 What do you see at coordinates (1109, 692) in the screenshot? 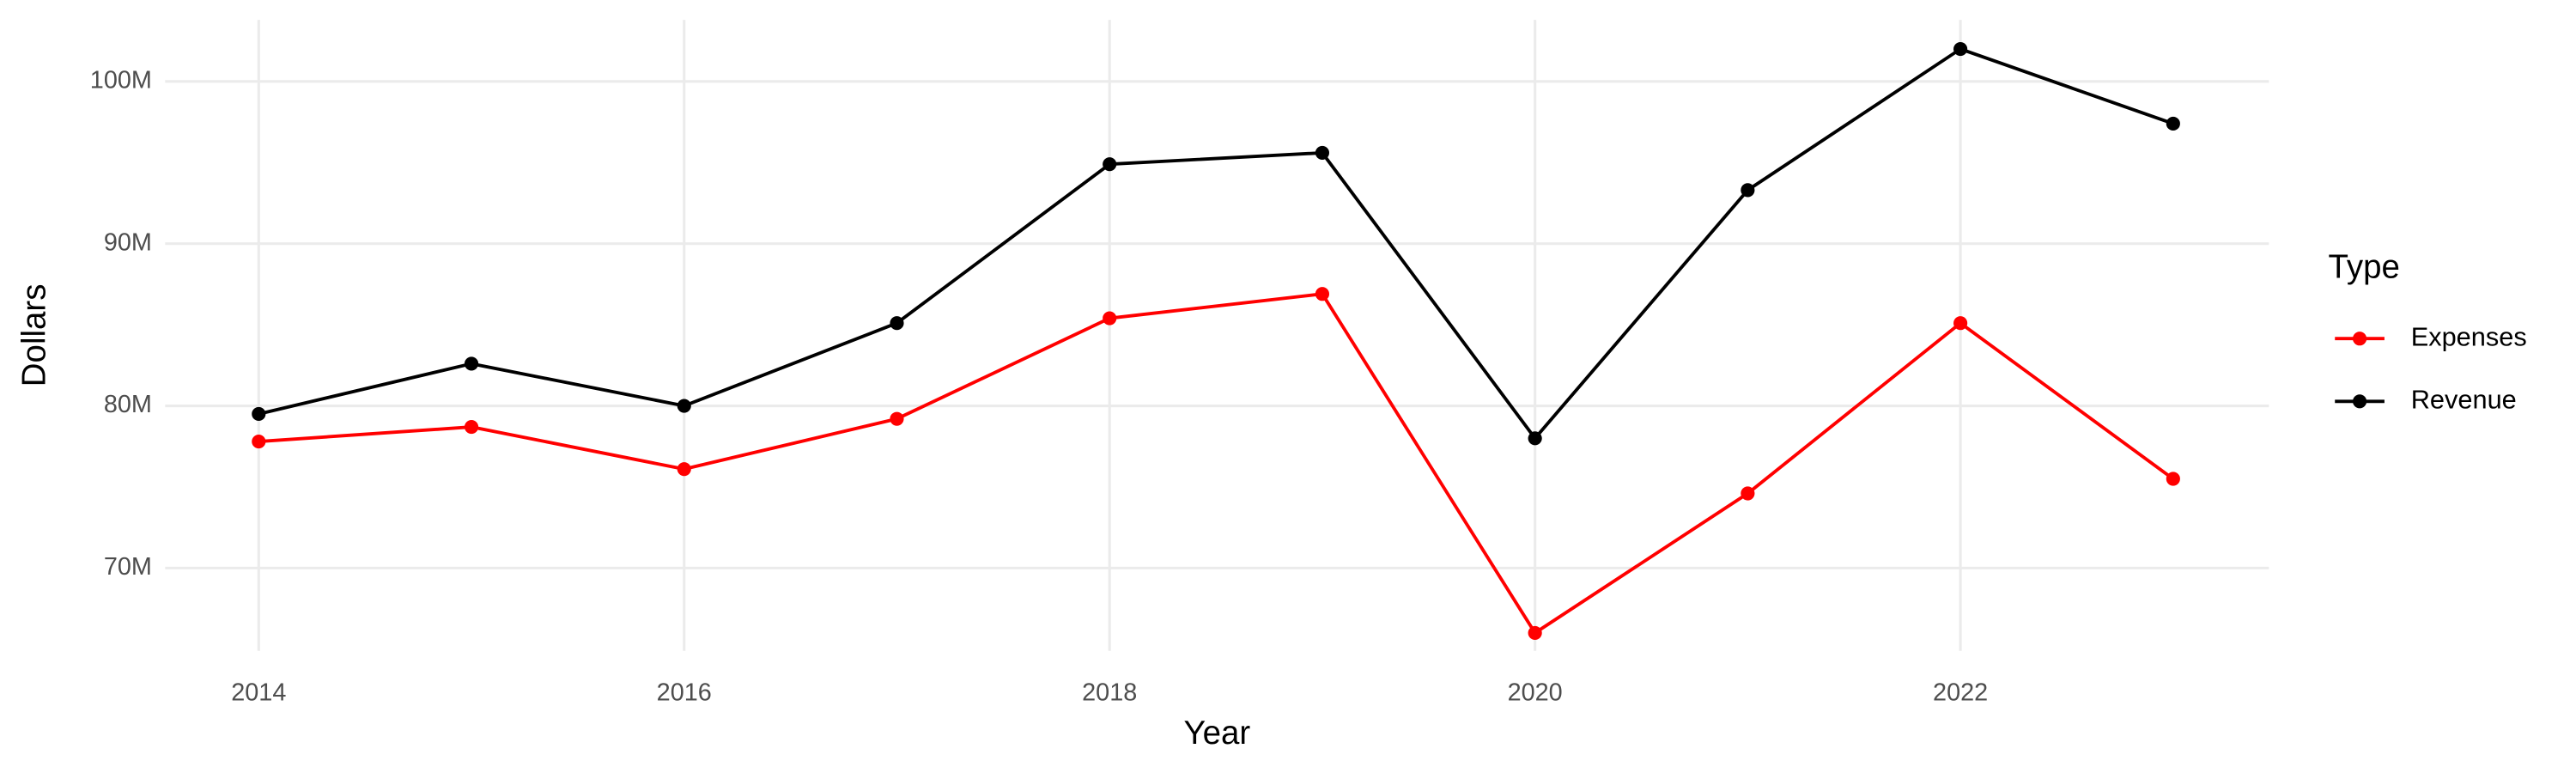
I see `x-tick-label: 2018` at bounding box center [1109, 692].